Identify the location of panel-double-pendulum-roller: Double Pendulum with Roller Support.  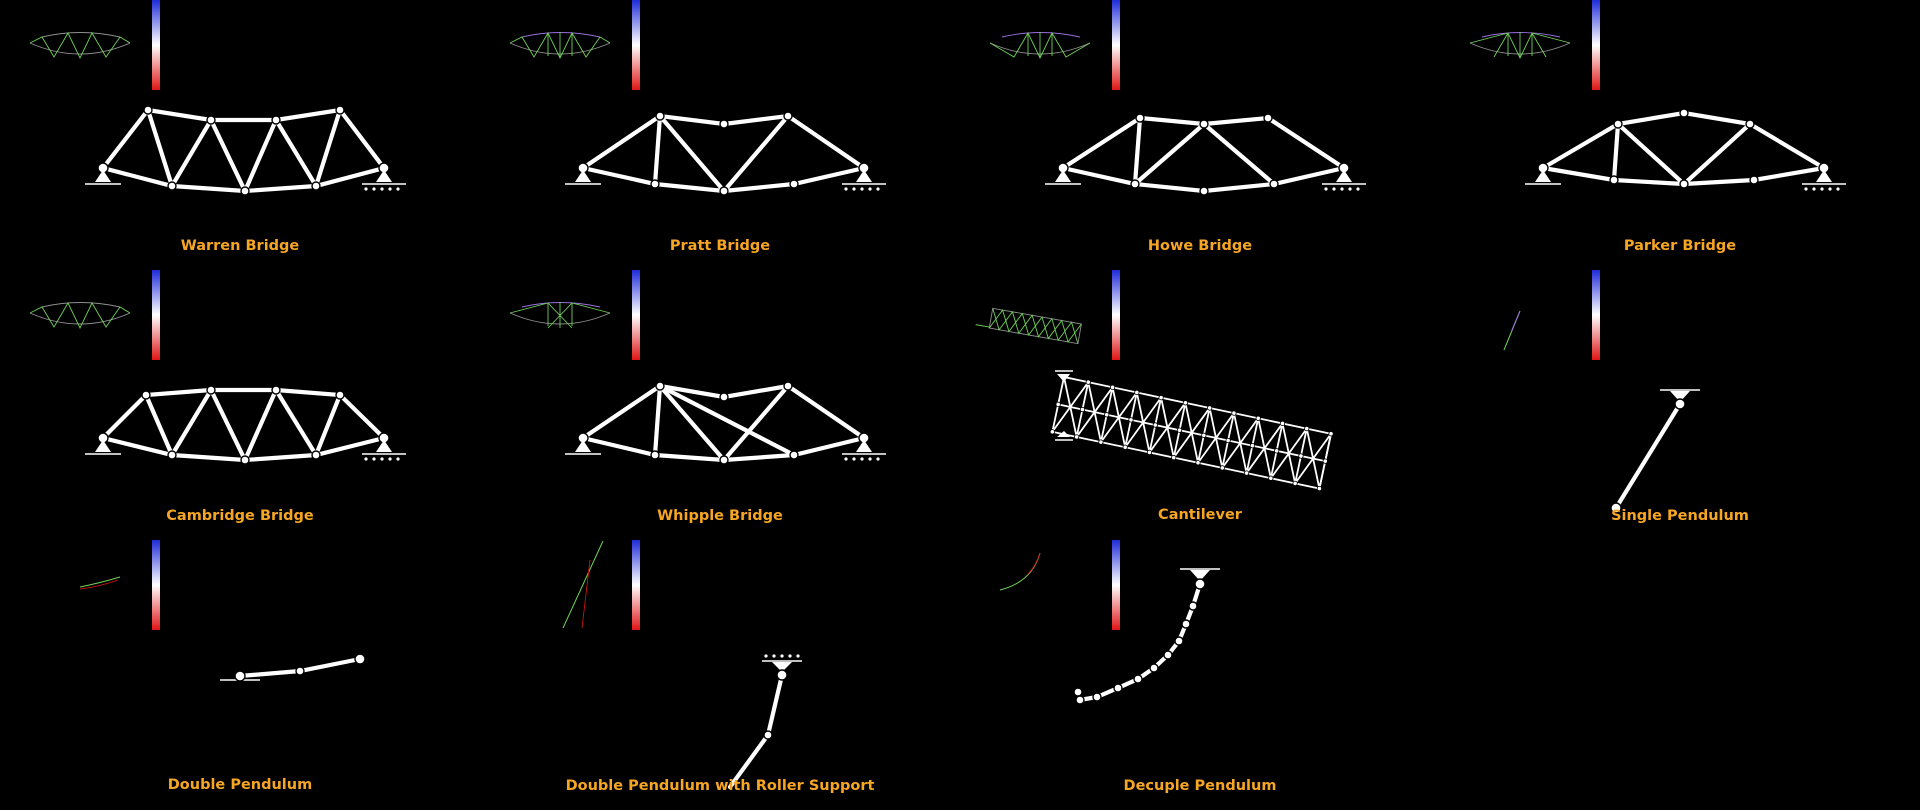
(718, 667).